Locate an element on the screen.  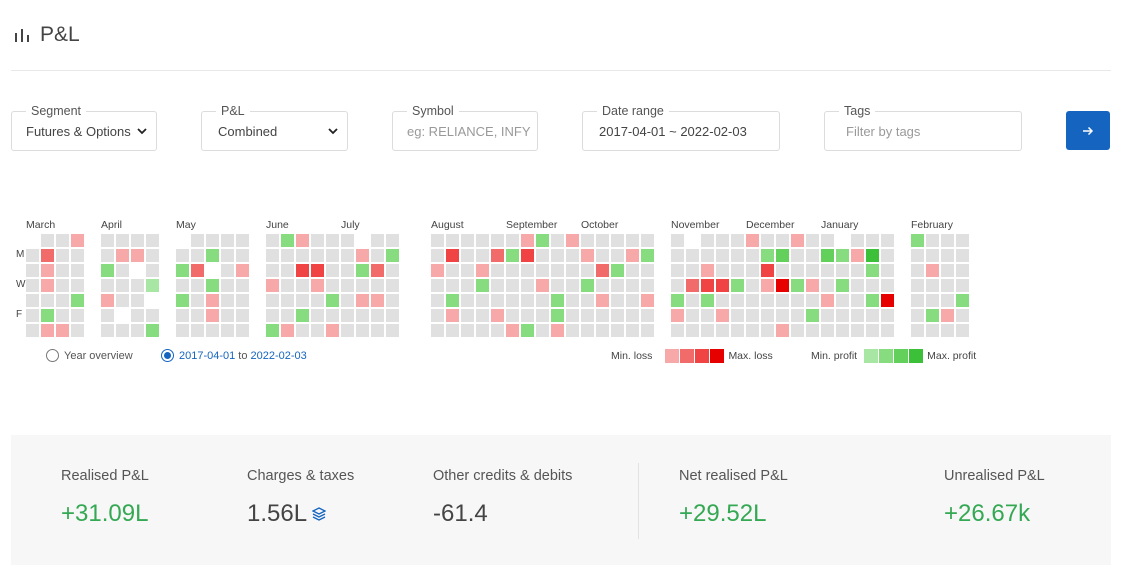
submit-button is located at coordinates (1088, 130).